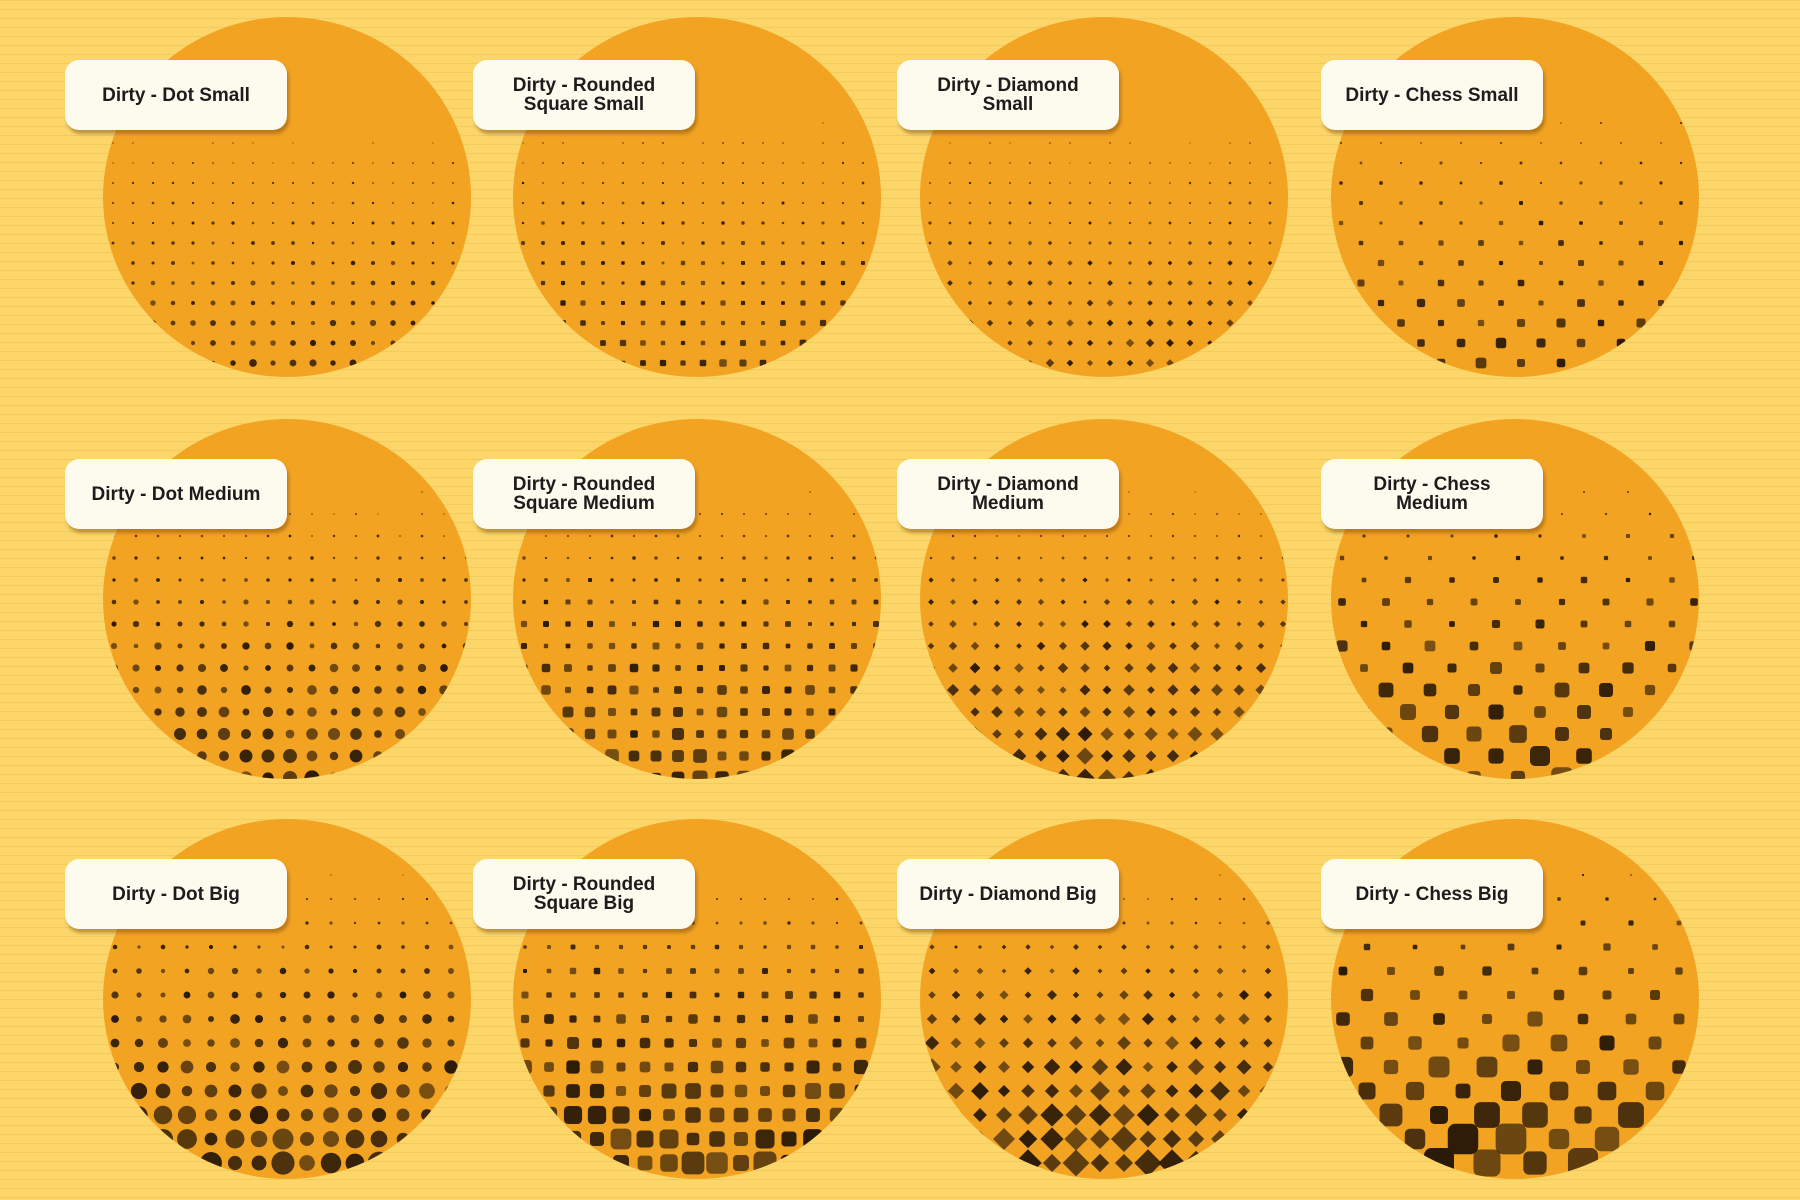  Describe the element at coordinates (584, 494) in the screenshot. I see `swatch-label: Dirty - Rounded Square Medium` at that location.